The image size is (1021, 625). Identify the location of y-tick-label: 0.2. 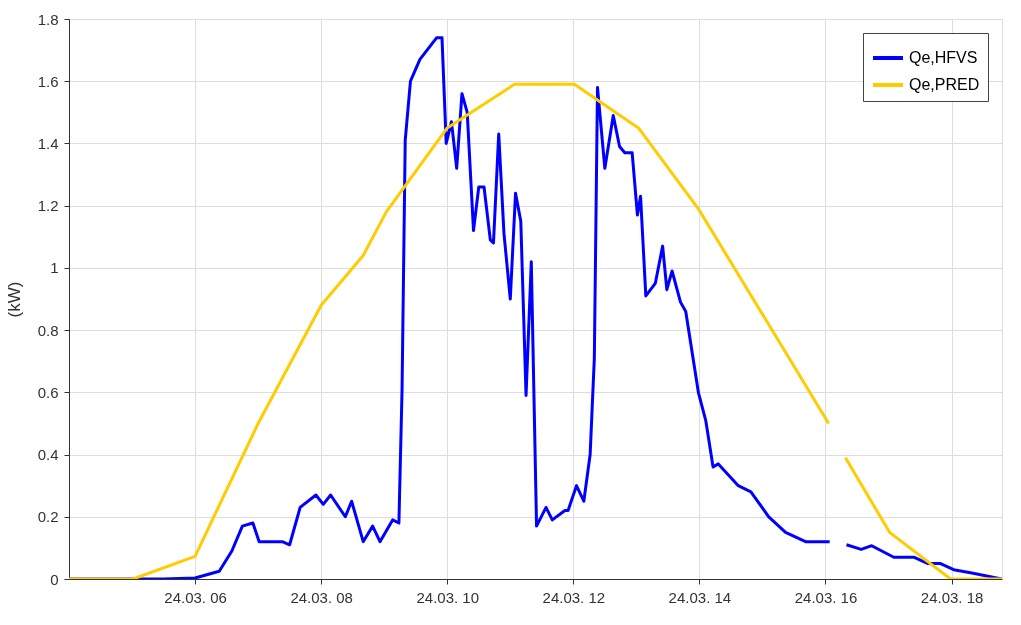
(48, 517).